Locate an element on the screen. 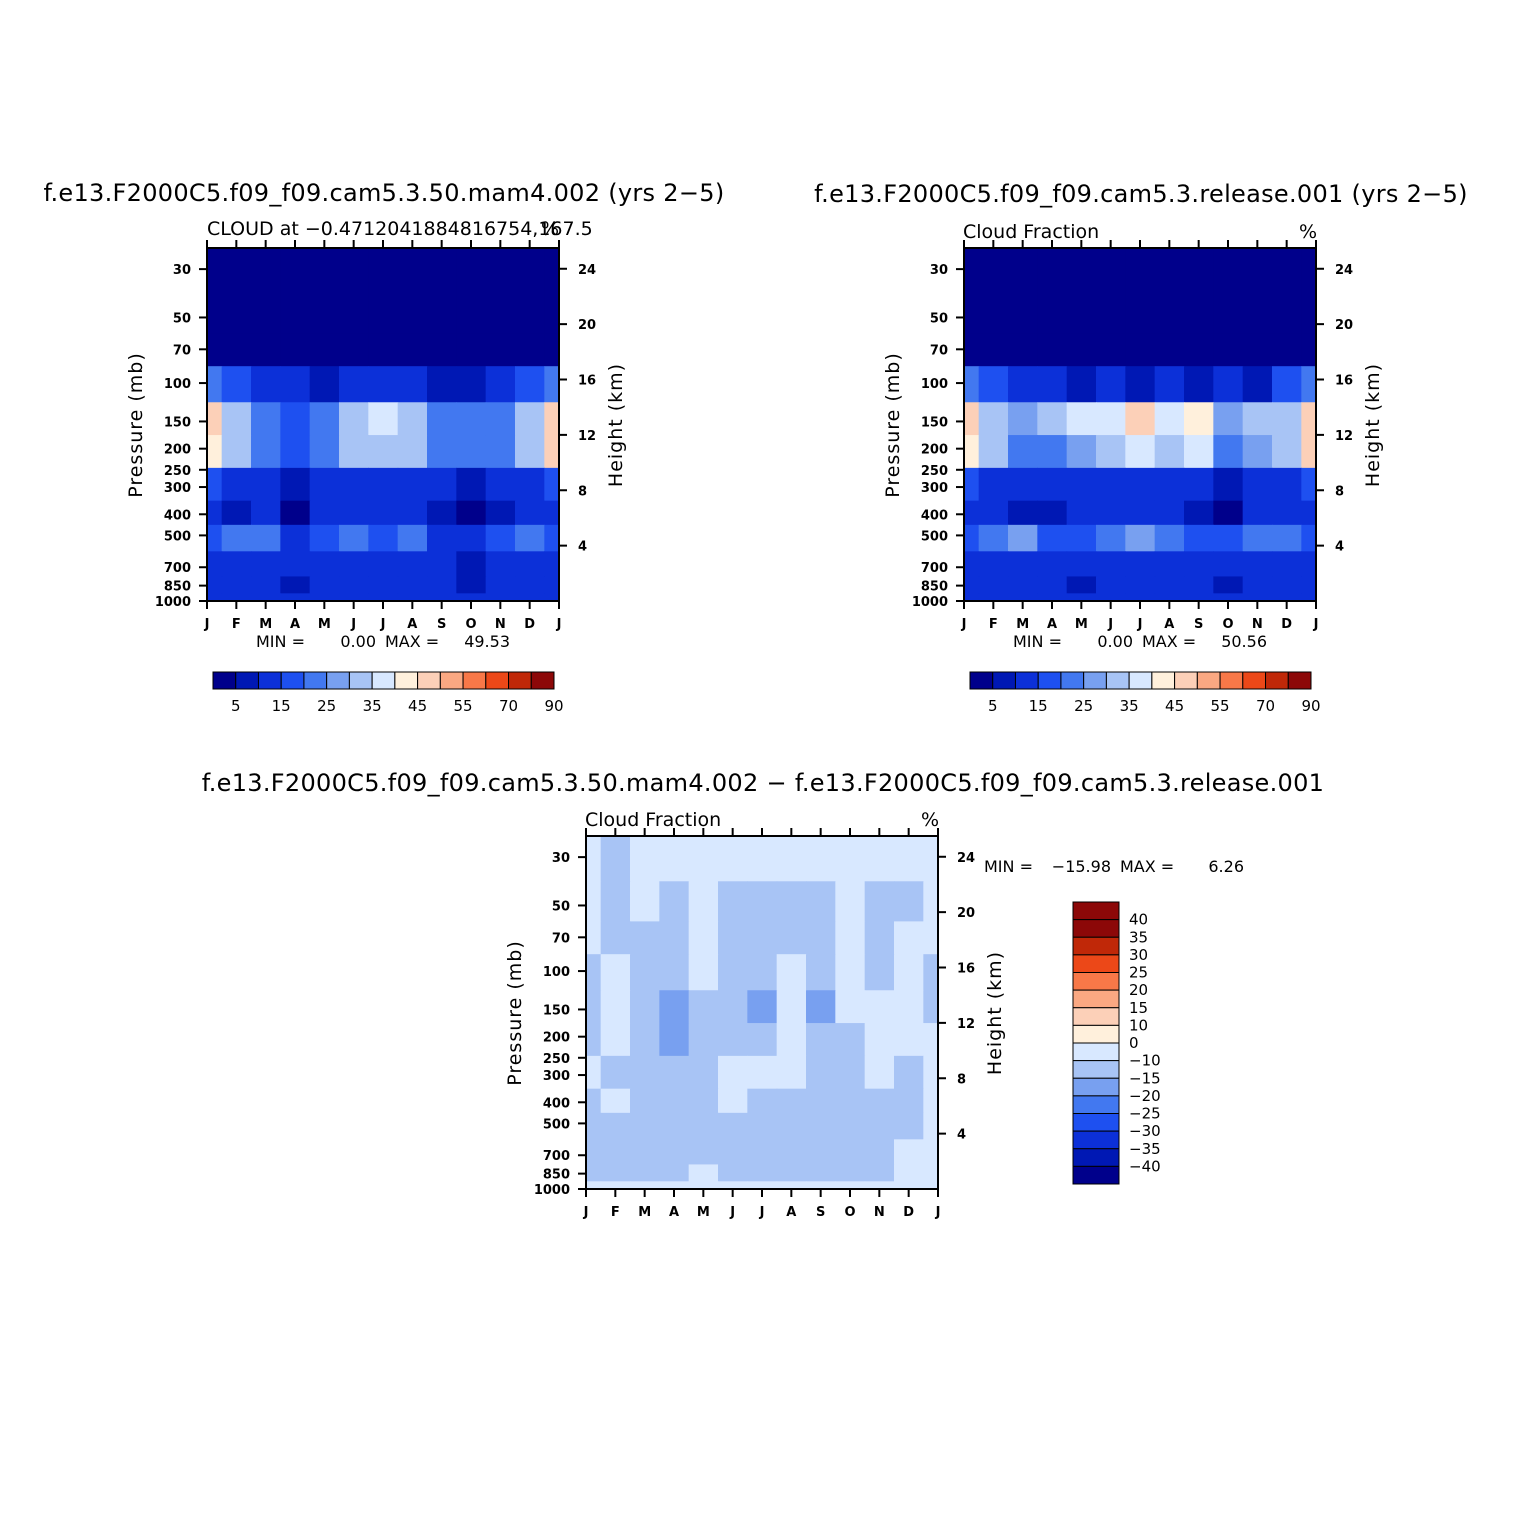 The image size is (1524, 1524). panel-2-min-value: 0.00 is located at coordinates (1115, 641).